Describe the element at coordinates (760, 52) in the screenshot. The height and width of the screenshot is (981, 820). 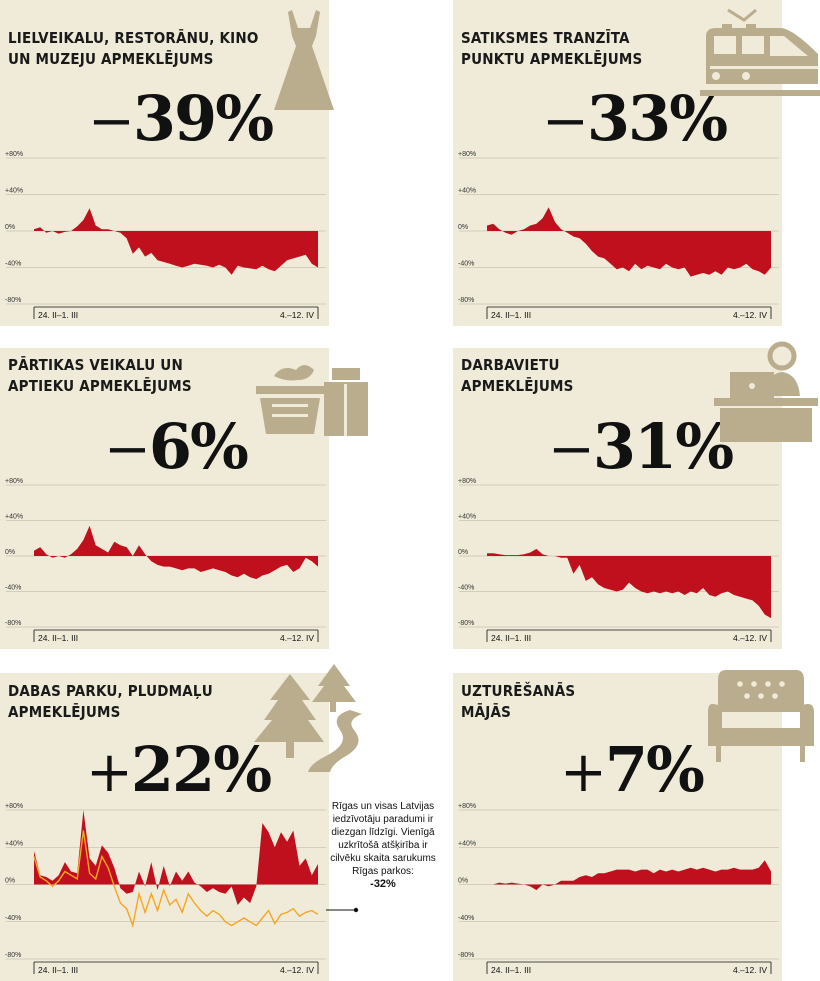
I see `train-icon` at that location.